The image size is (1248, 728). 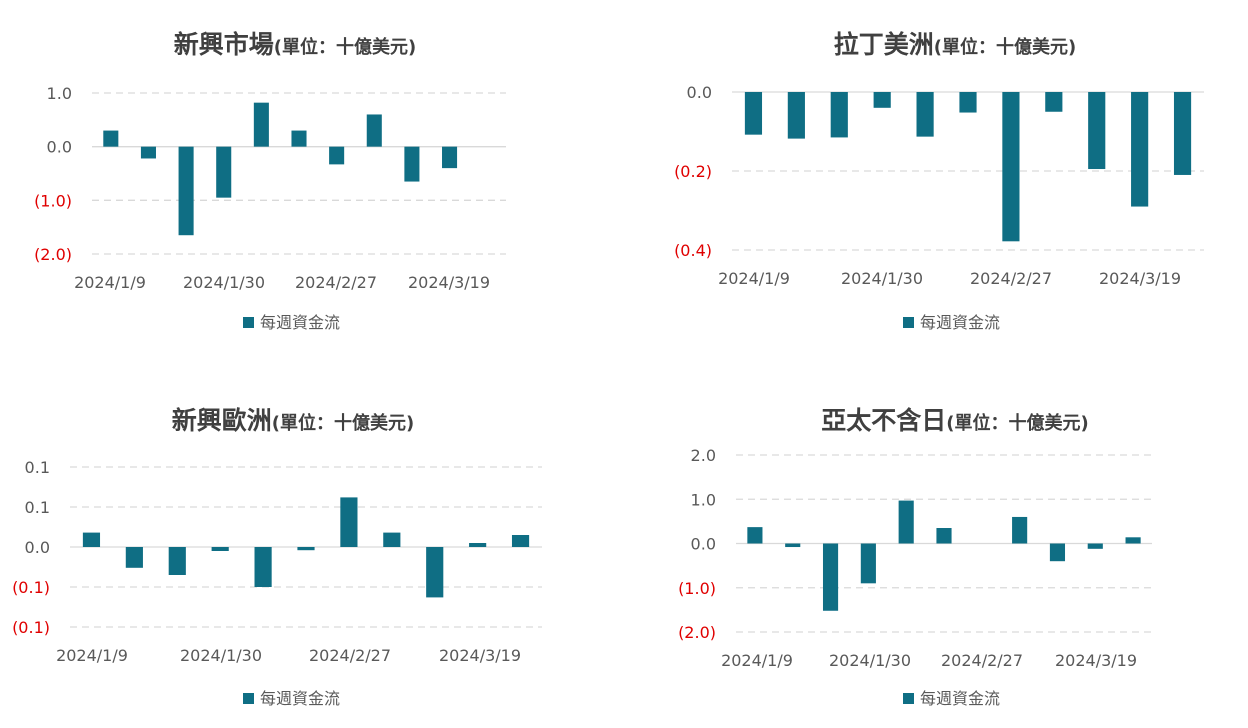 I want to click on chart-title: 新興歐洲(單位：十億美元), so click(x=293, y=420).